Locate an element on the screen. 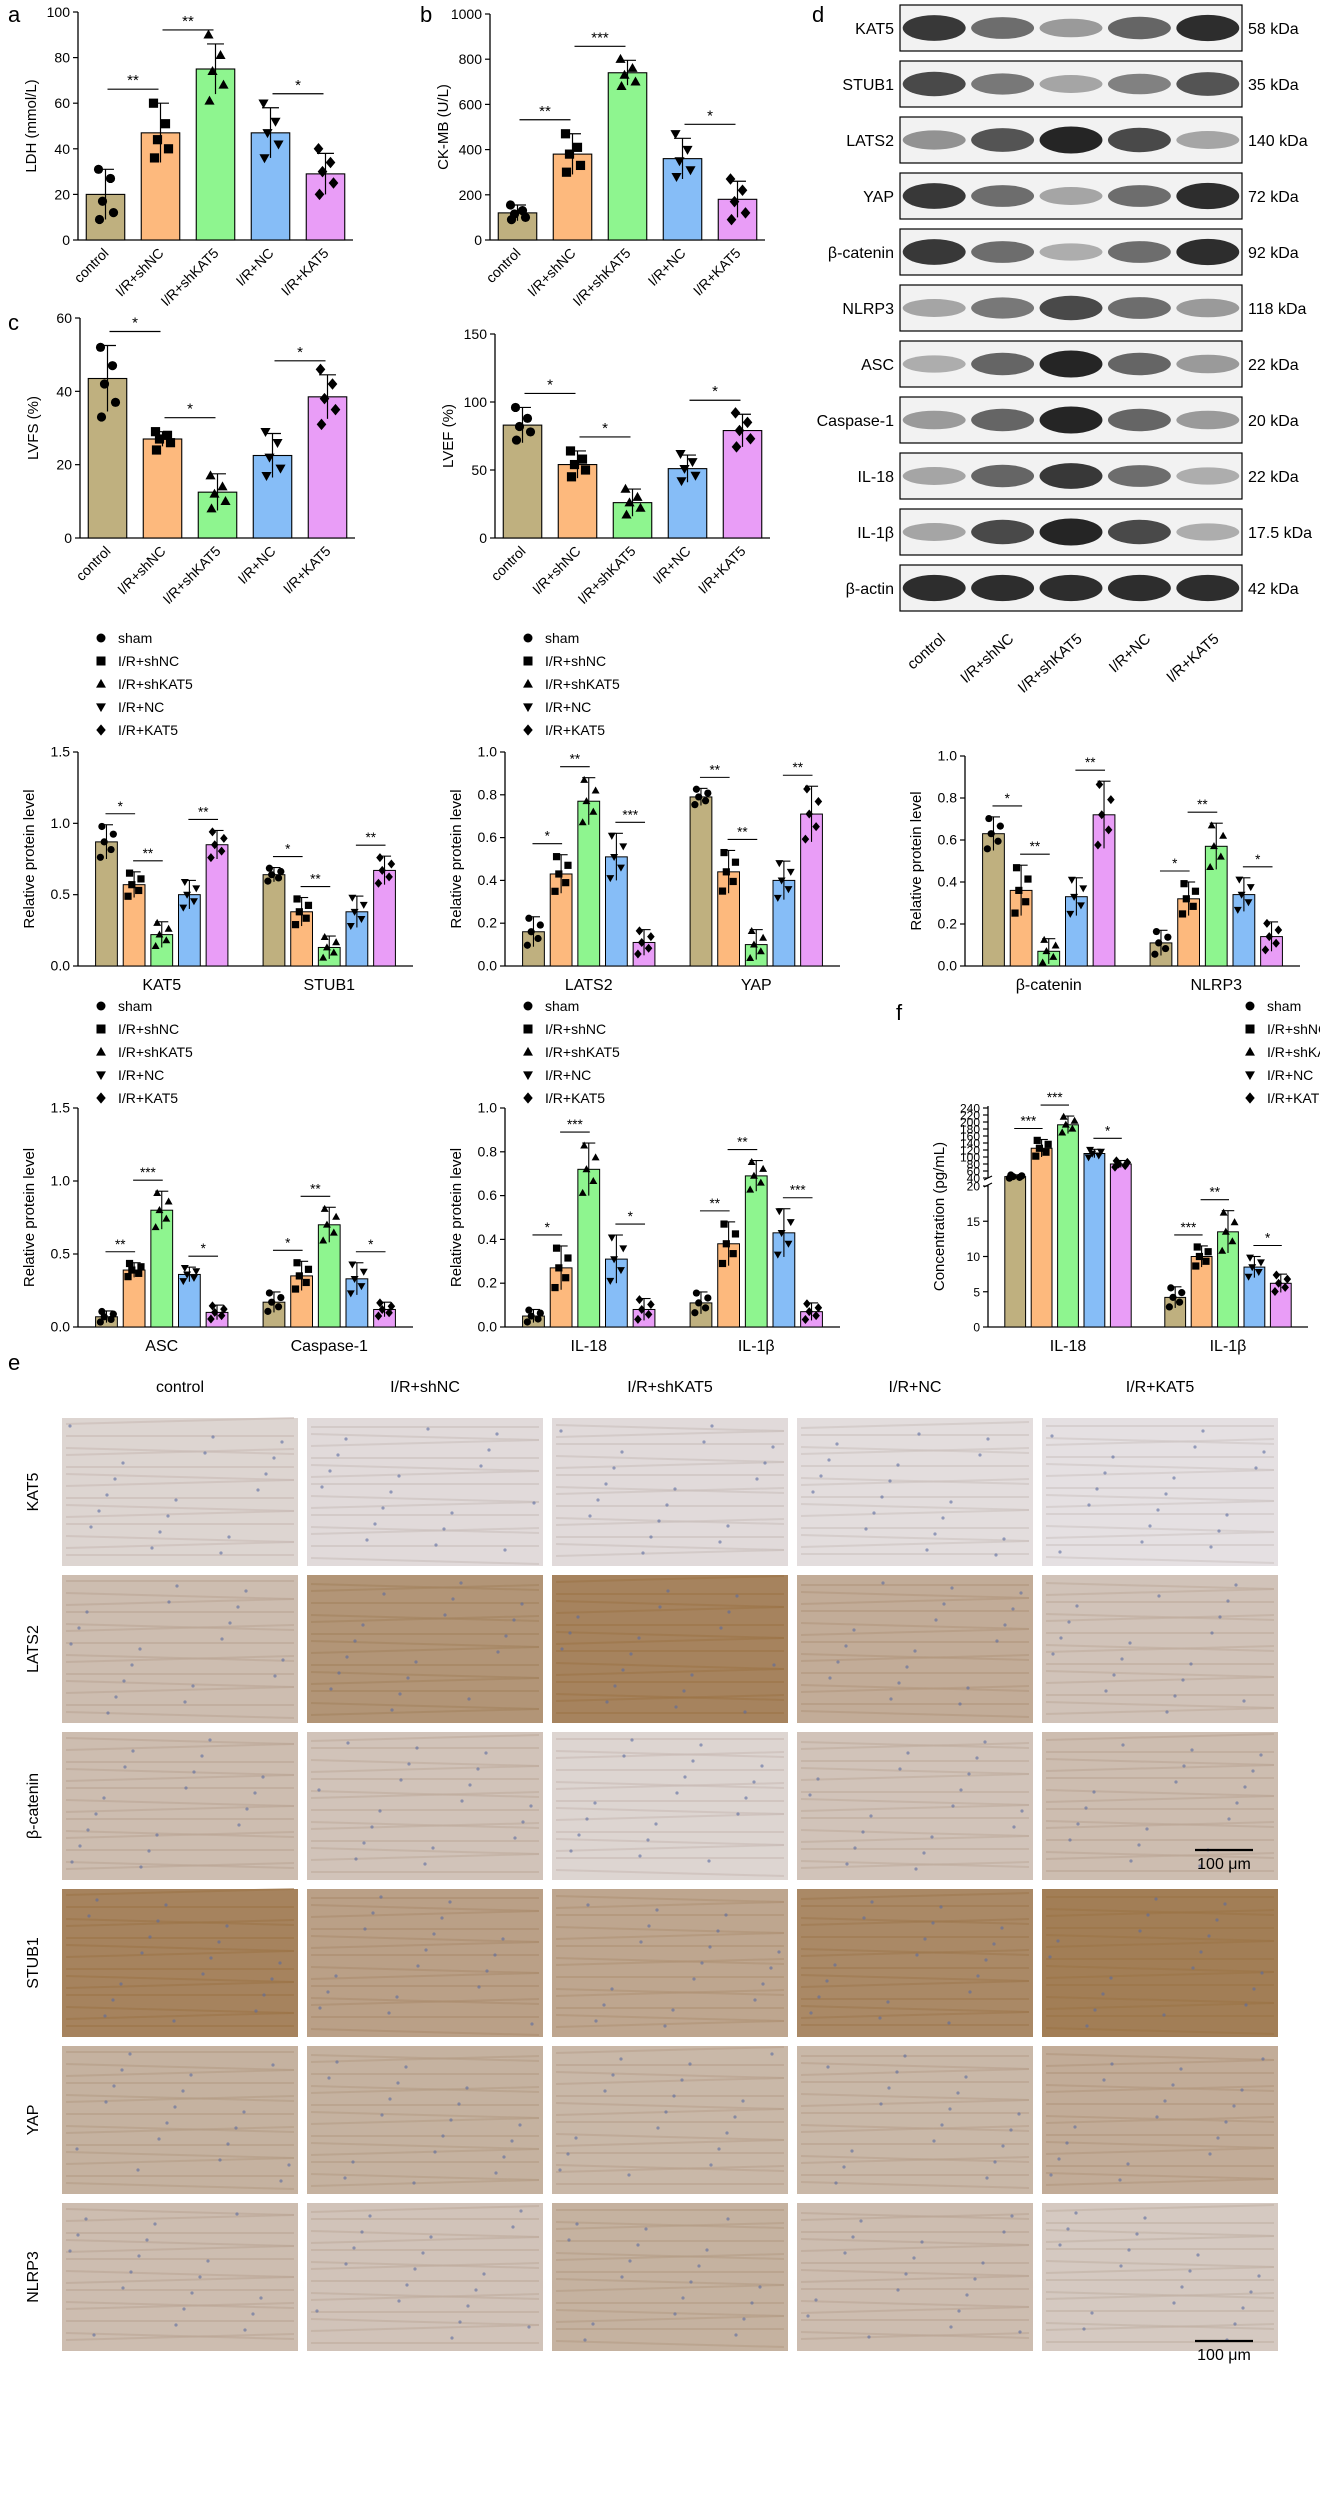 This screenshot has height=2500, width=1320. blot-protein-label: IL-18 is located at coordinates (876, 477).